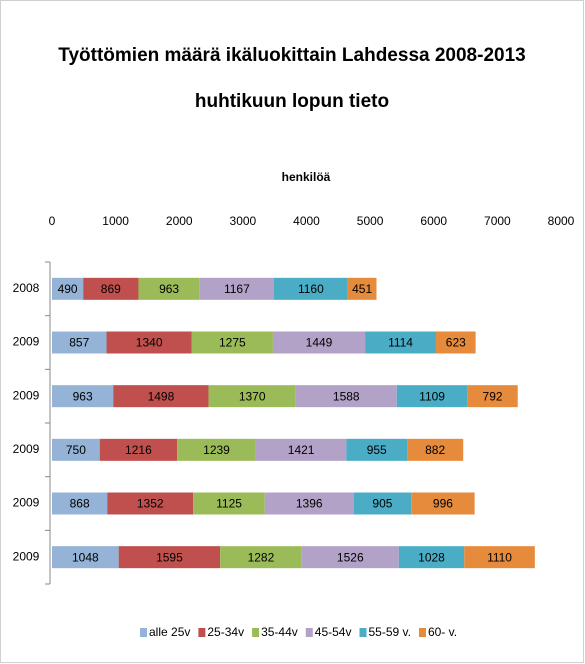 The image size is (585, 664). I want to click on x-tick-label: 2000, so click(179, 221).